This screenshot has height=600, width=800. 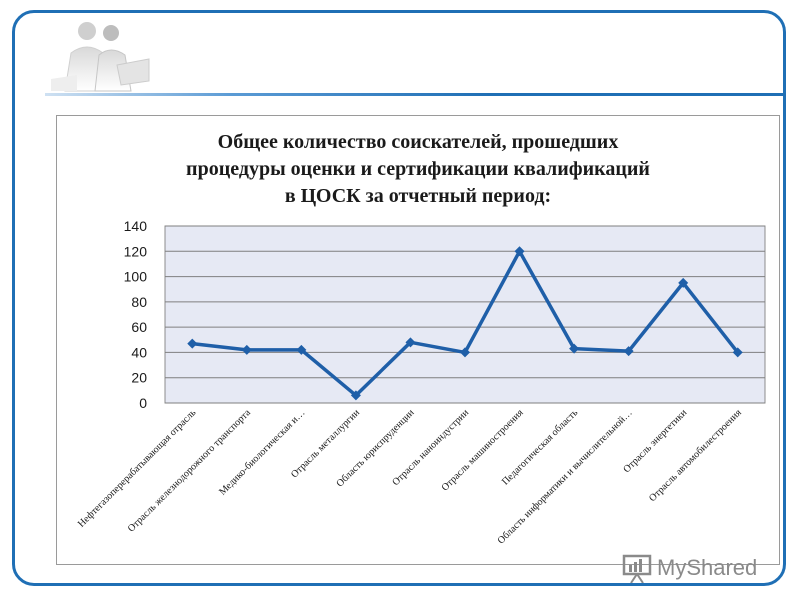 What do you see at coordinates (139, 378) in the screenshot?
I see `y-tick-label: 20` at bounding box center [139, 378].